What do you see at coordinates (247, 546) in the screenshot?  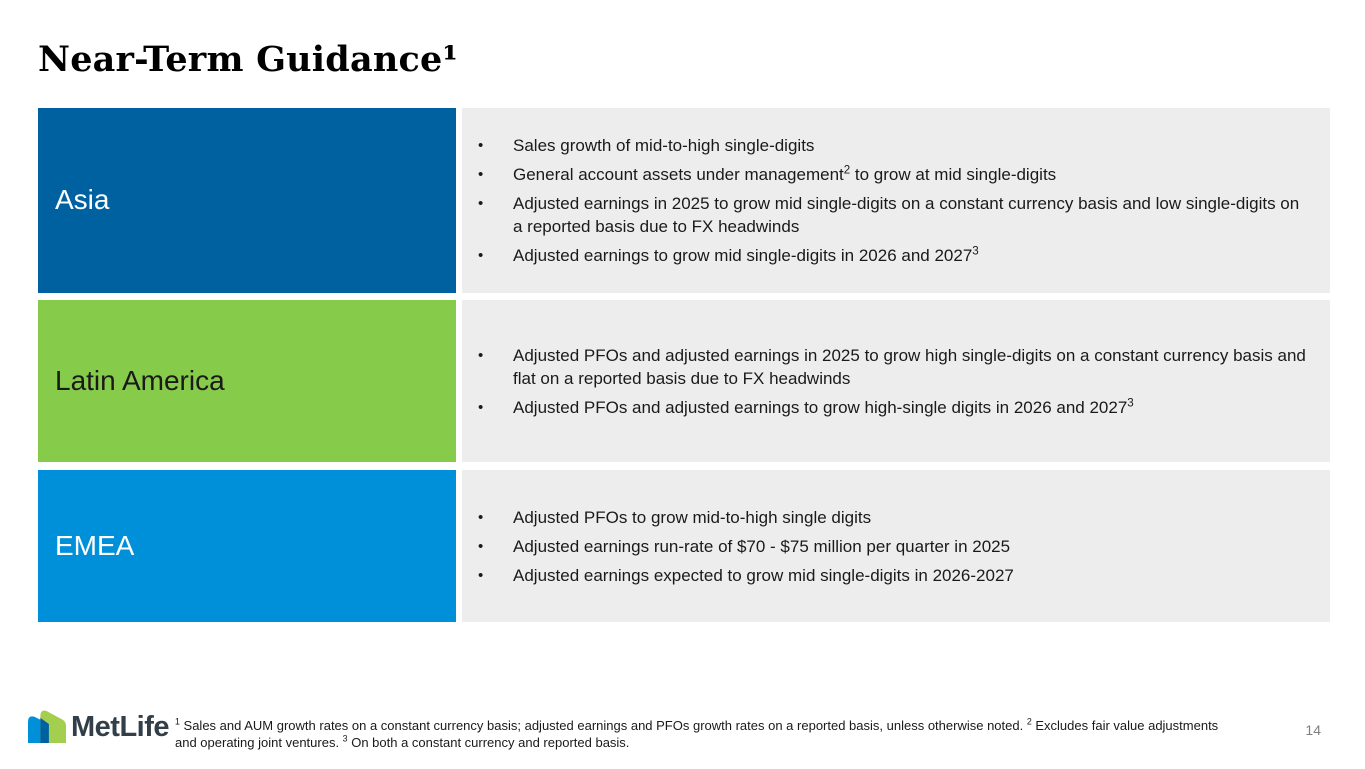 I see `region-label-box-emea: EMEA` at bounding box center [247, 546].